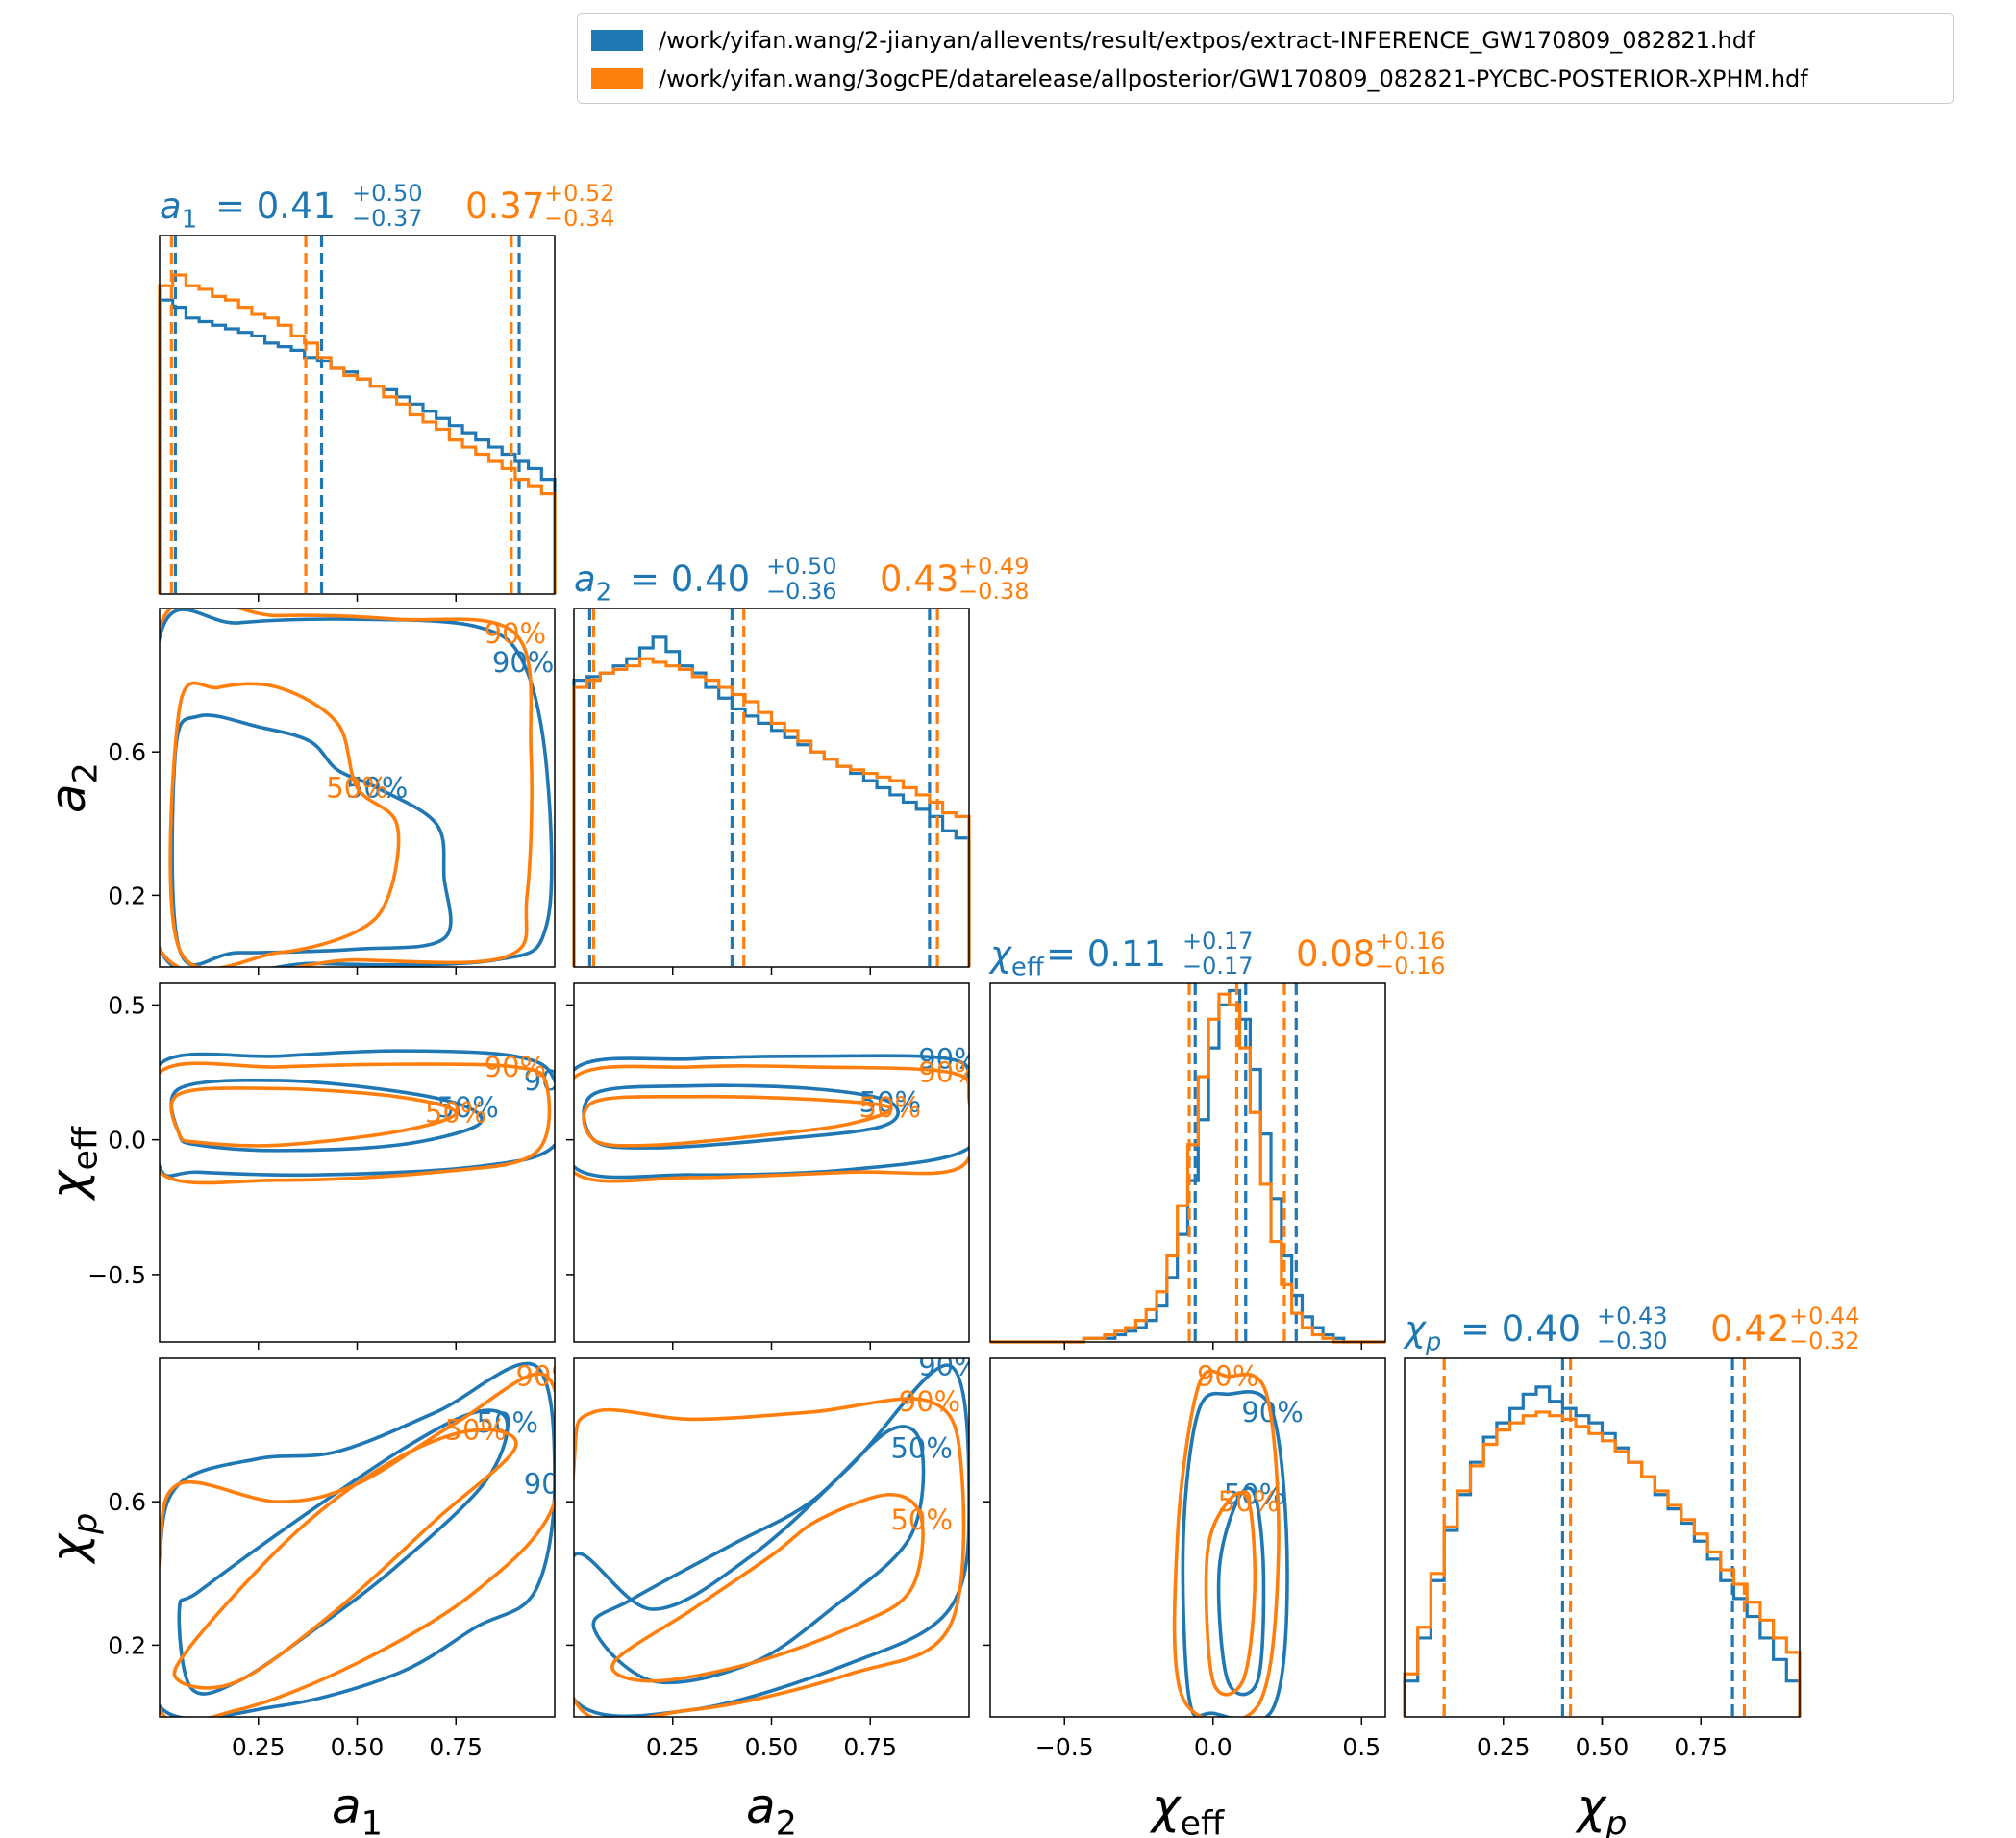  I want to click on panel-title-chi_p: χp = 0.40 +0.43−0.30 0.42 +0.44−0.32, so click(1631, 1329).